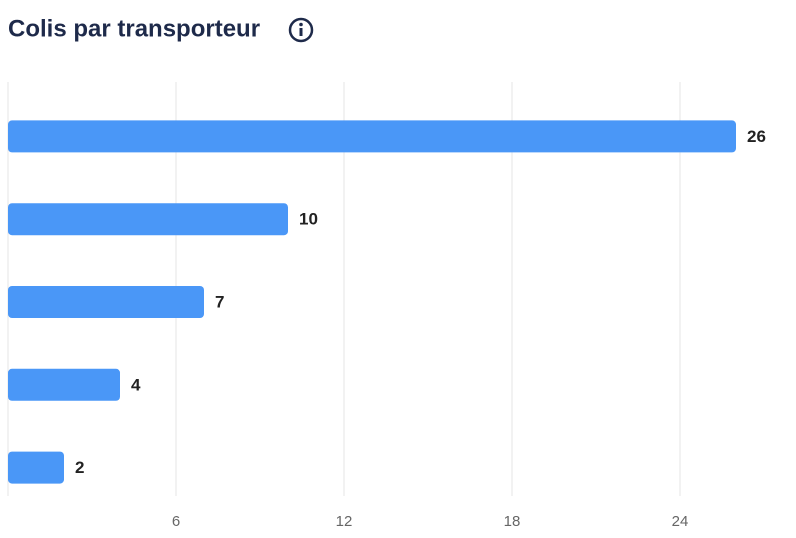  I want to click on value-label: 7, so click(219, 301).